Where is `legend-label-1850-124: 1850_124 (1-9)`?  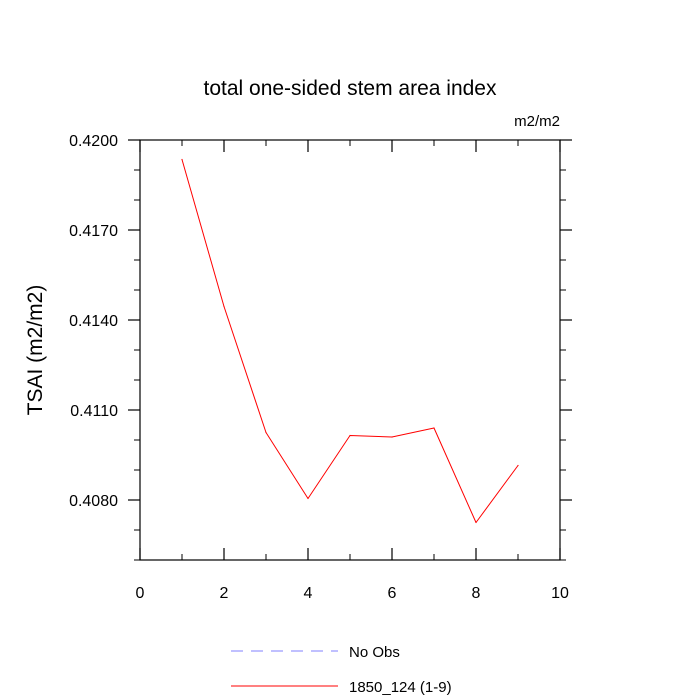
legend-label-1850-124: 1850_124 (1-9) is located at coordinates (400, 687).